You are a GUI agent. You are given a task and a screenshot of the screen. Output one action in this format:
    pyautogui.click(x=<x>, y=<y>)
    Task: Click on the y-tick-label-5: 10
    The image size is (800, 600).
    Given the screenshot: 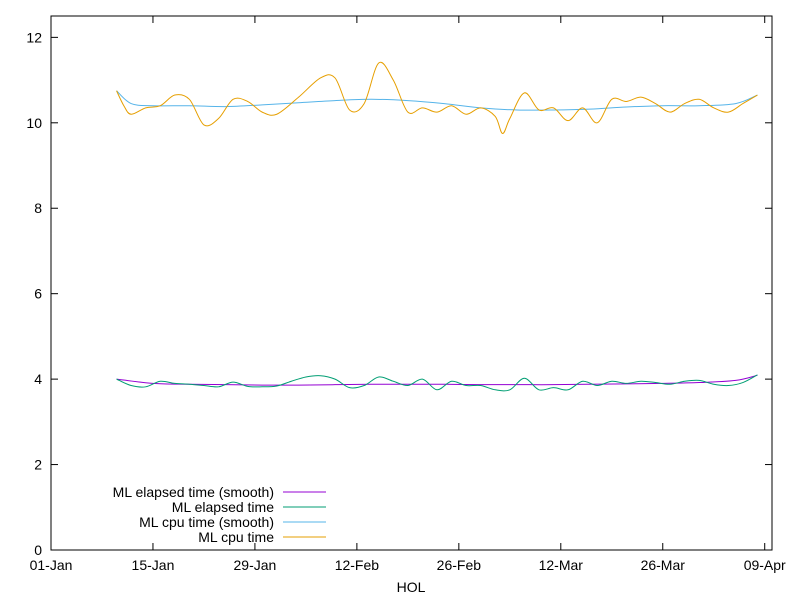 What is the action you would take?
    pyautogui.click(x=34, y=123)
    